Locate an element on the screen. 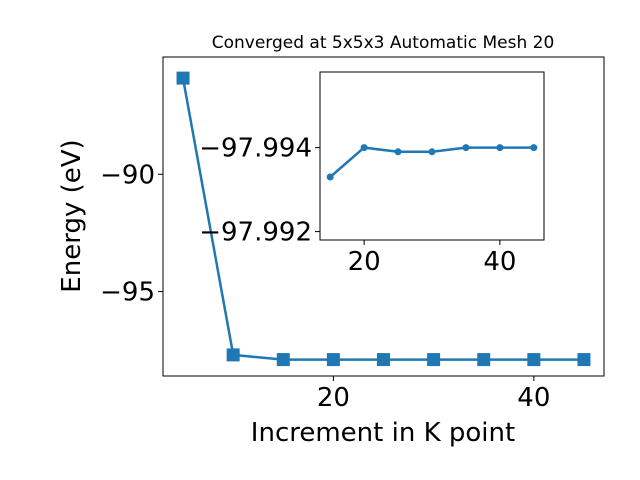  inset-y-tick-label: −97.992 is located at coordinates (255, 233).